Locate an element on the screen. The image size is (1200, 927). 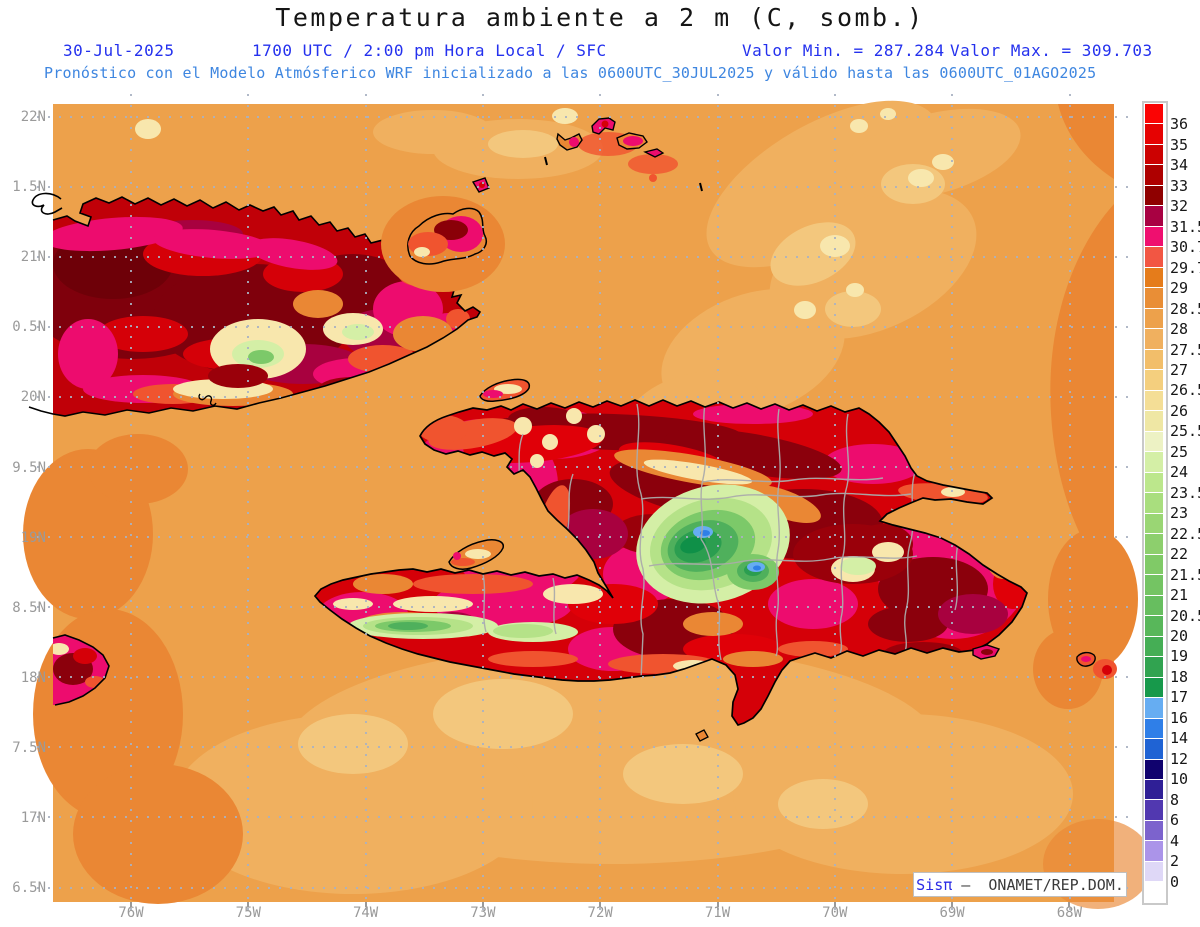
colorbar-tick-label: 25.5 is located at coordinates (1185, 431).